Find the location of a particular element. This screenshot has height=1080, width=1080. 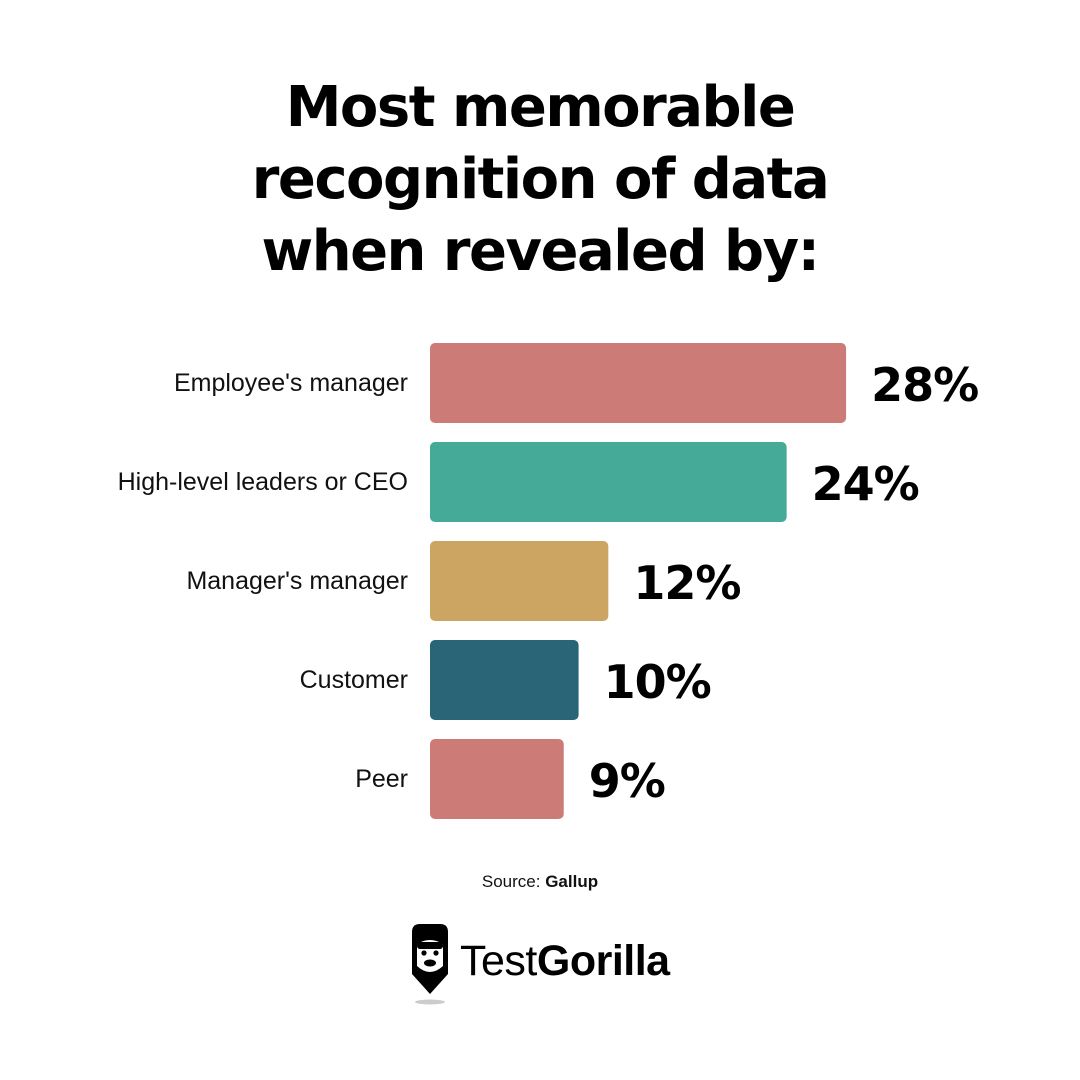

brand-name: TestGorilla is located at coordinates (565, 961).